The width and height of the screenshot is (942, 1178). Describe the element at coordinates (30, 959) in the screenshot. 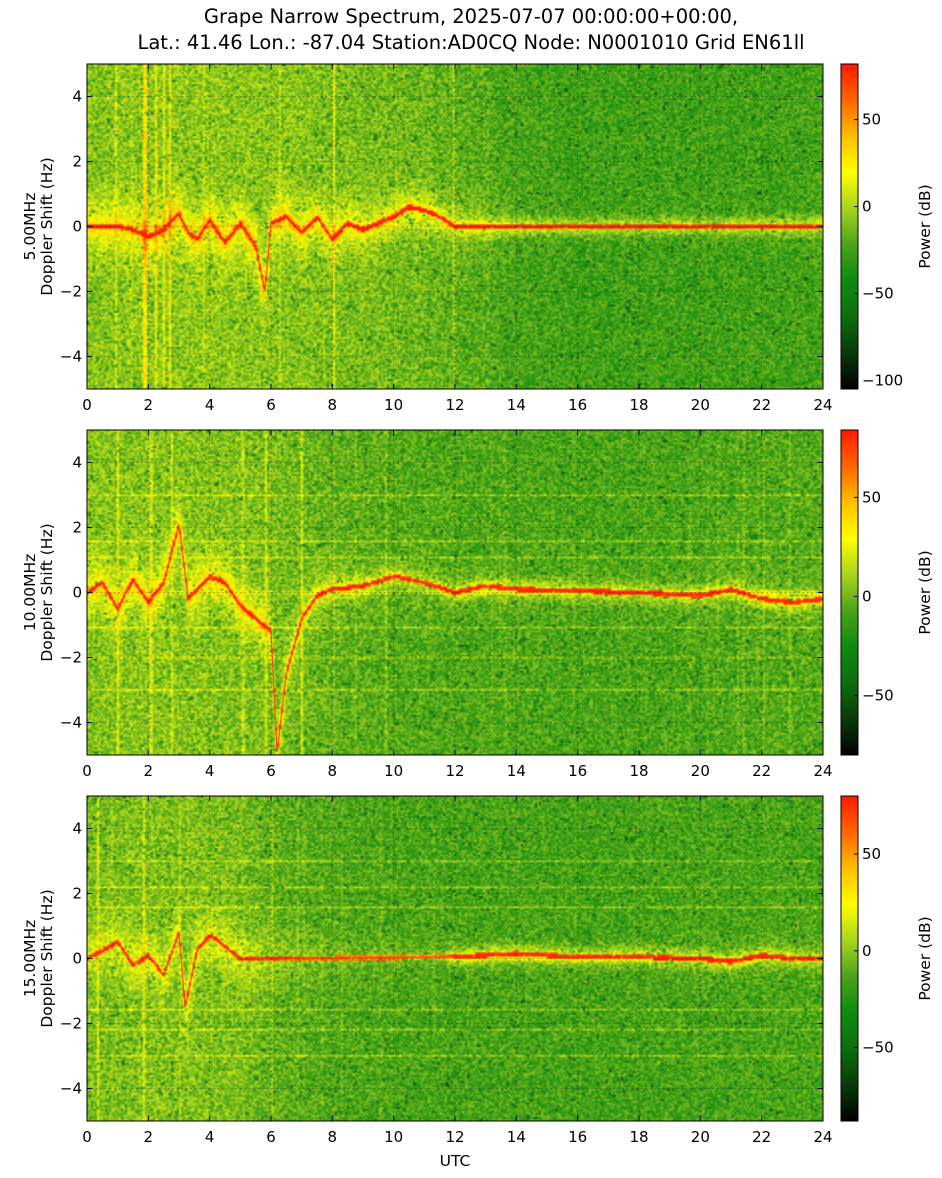

I see `frequency-label: 15.00MHz` at that location.